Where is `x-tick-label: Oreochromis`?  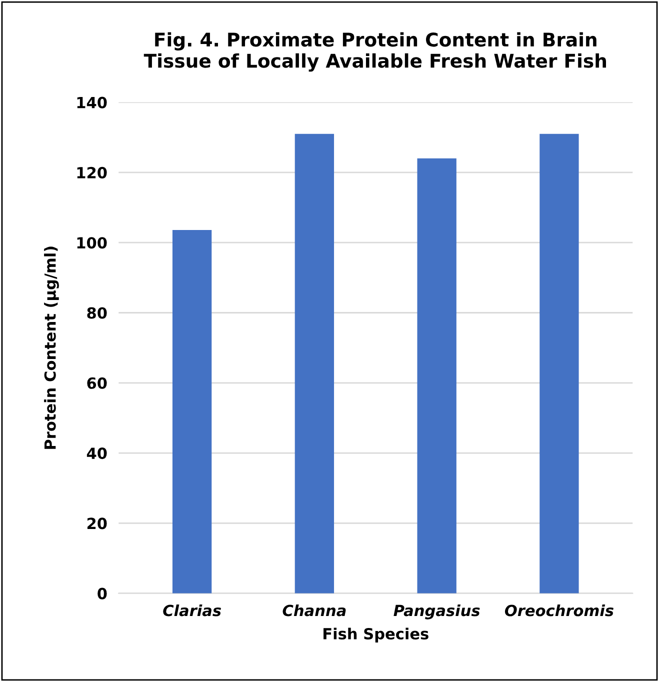 x-tick-label: Oreochromis is located at coordinates (559, 610).